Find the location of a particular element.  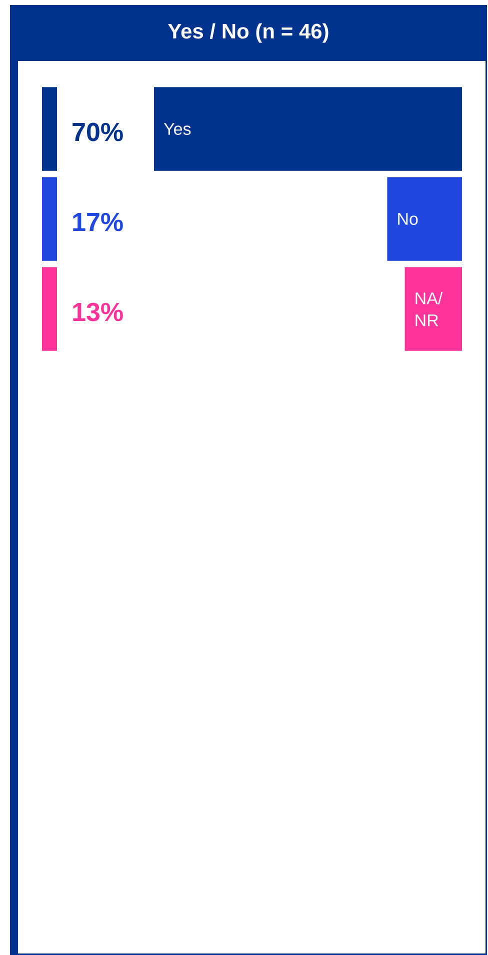

y-tick-label: Yes is located at coordinates (177, 129).